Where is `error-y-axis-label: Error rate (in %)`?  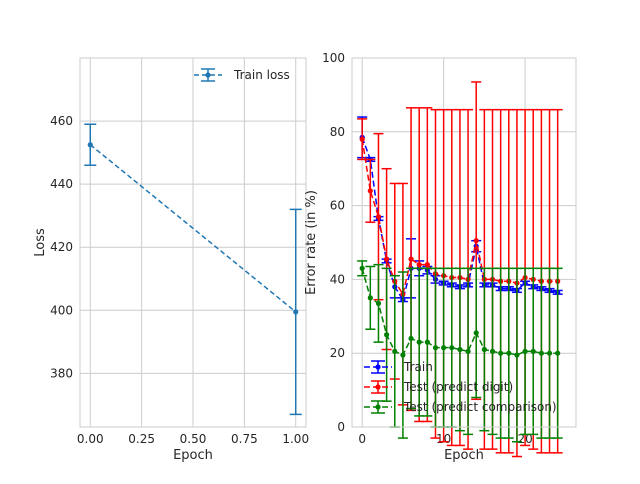 error-y-axis-label: Error rate (in %) is located at coordinates (311, 242).